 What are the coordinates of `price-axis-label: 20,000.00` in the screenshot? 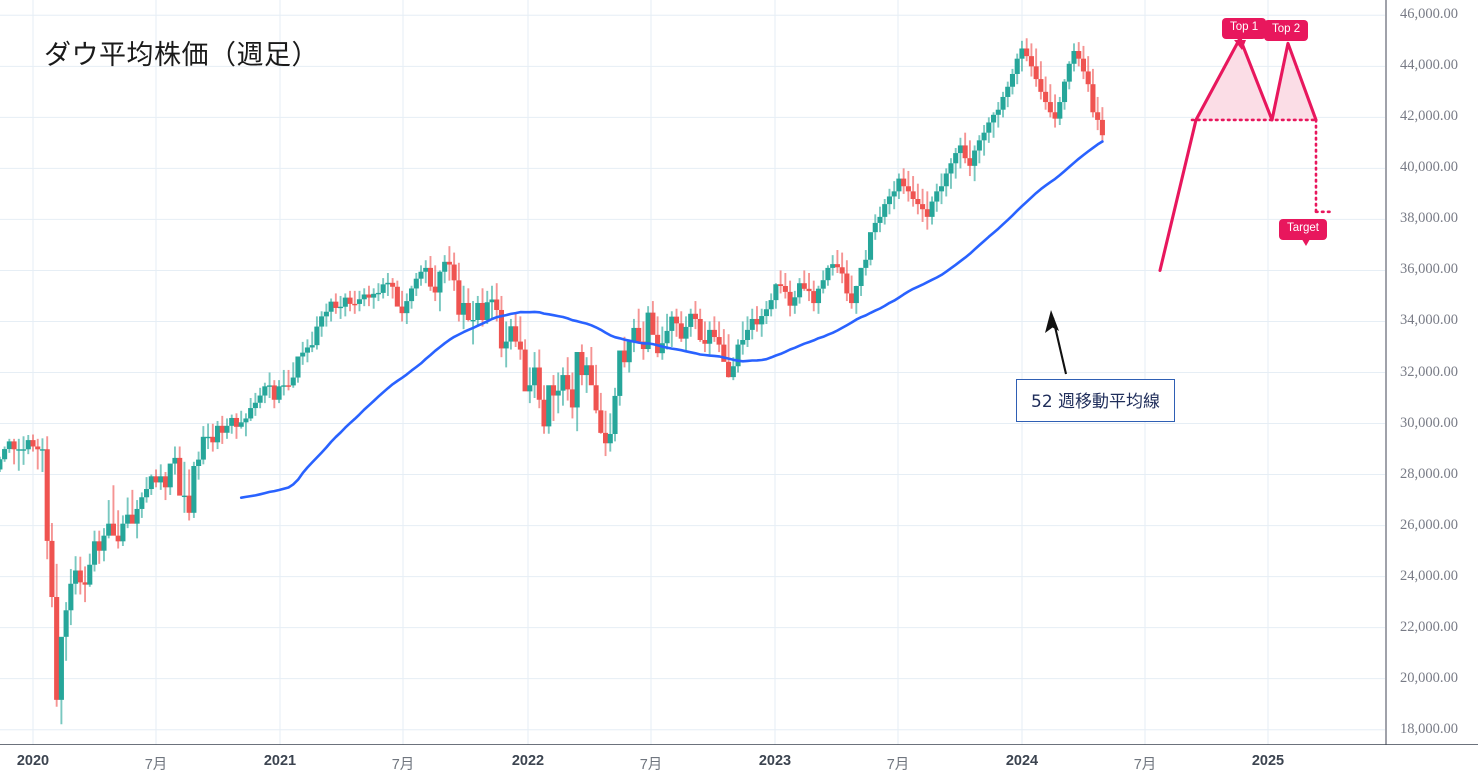 It's located at (1429, 677).